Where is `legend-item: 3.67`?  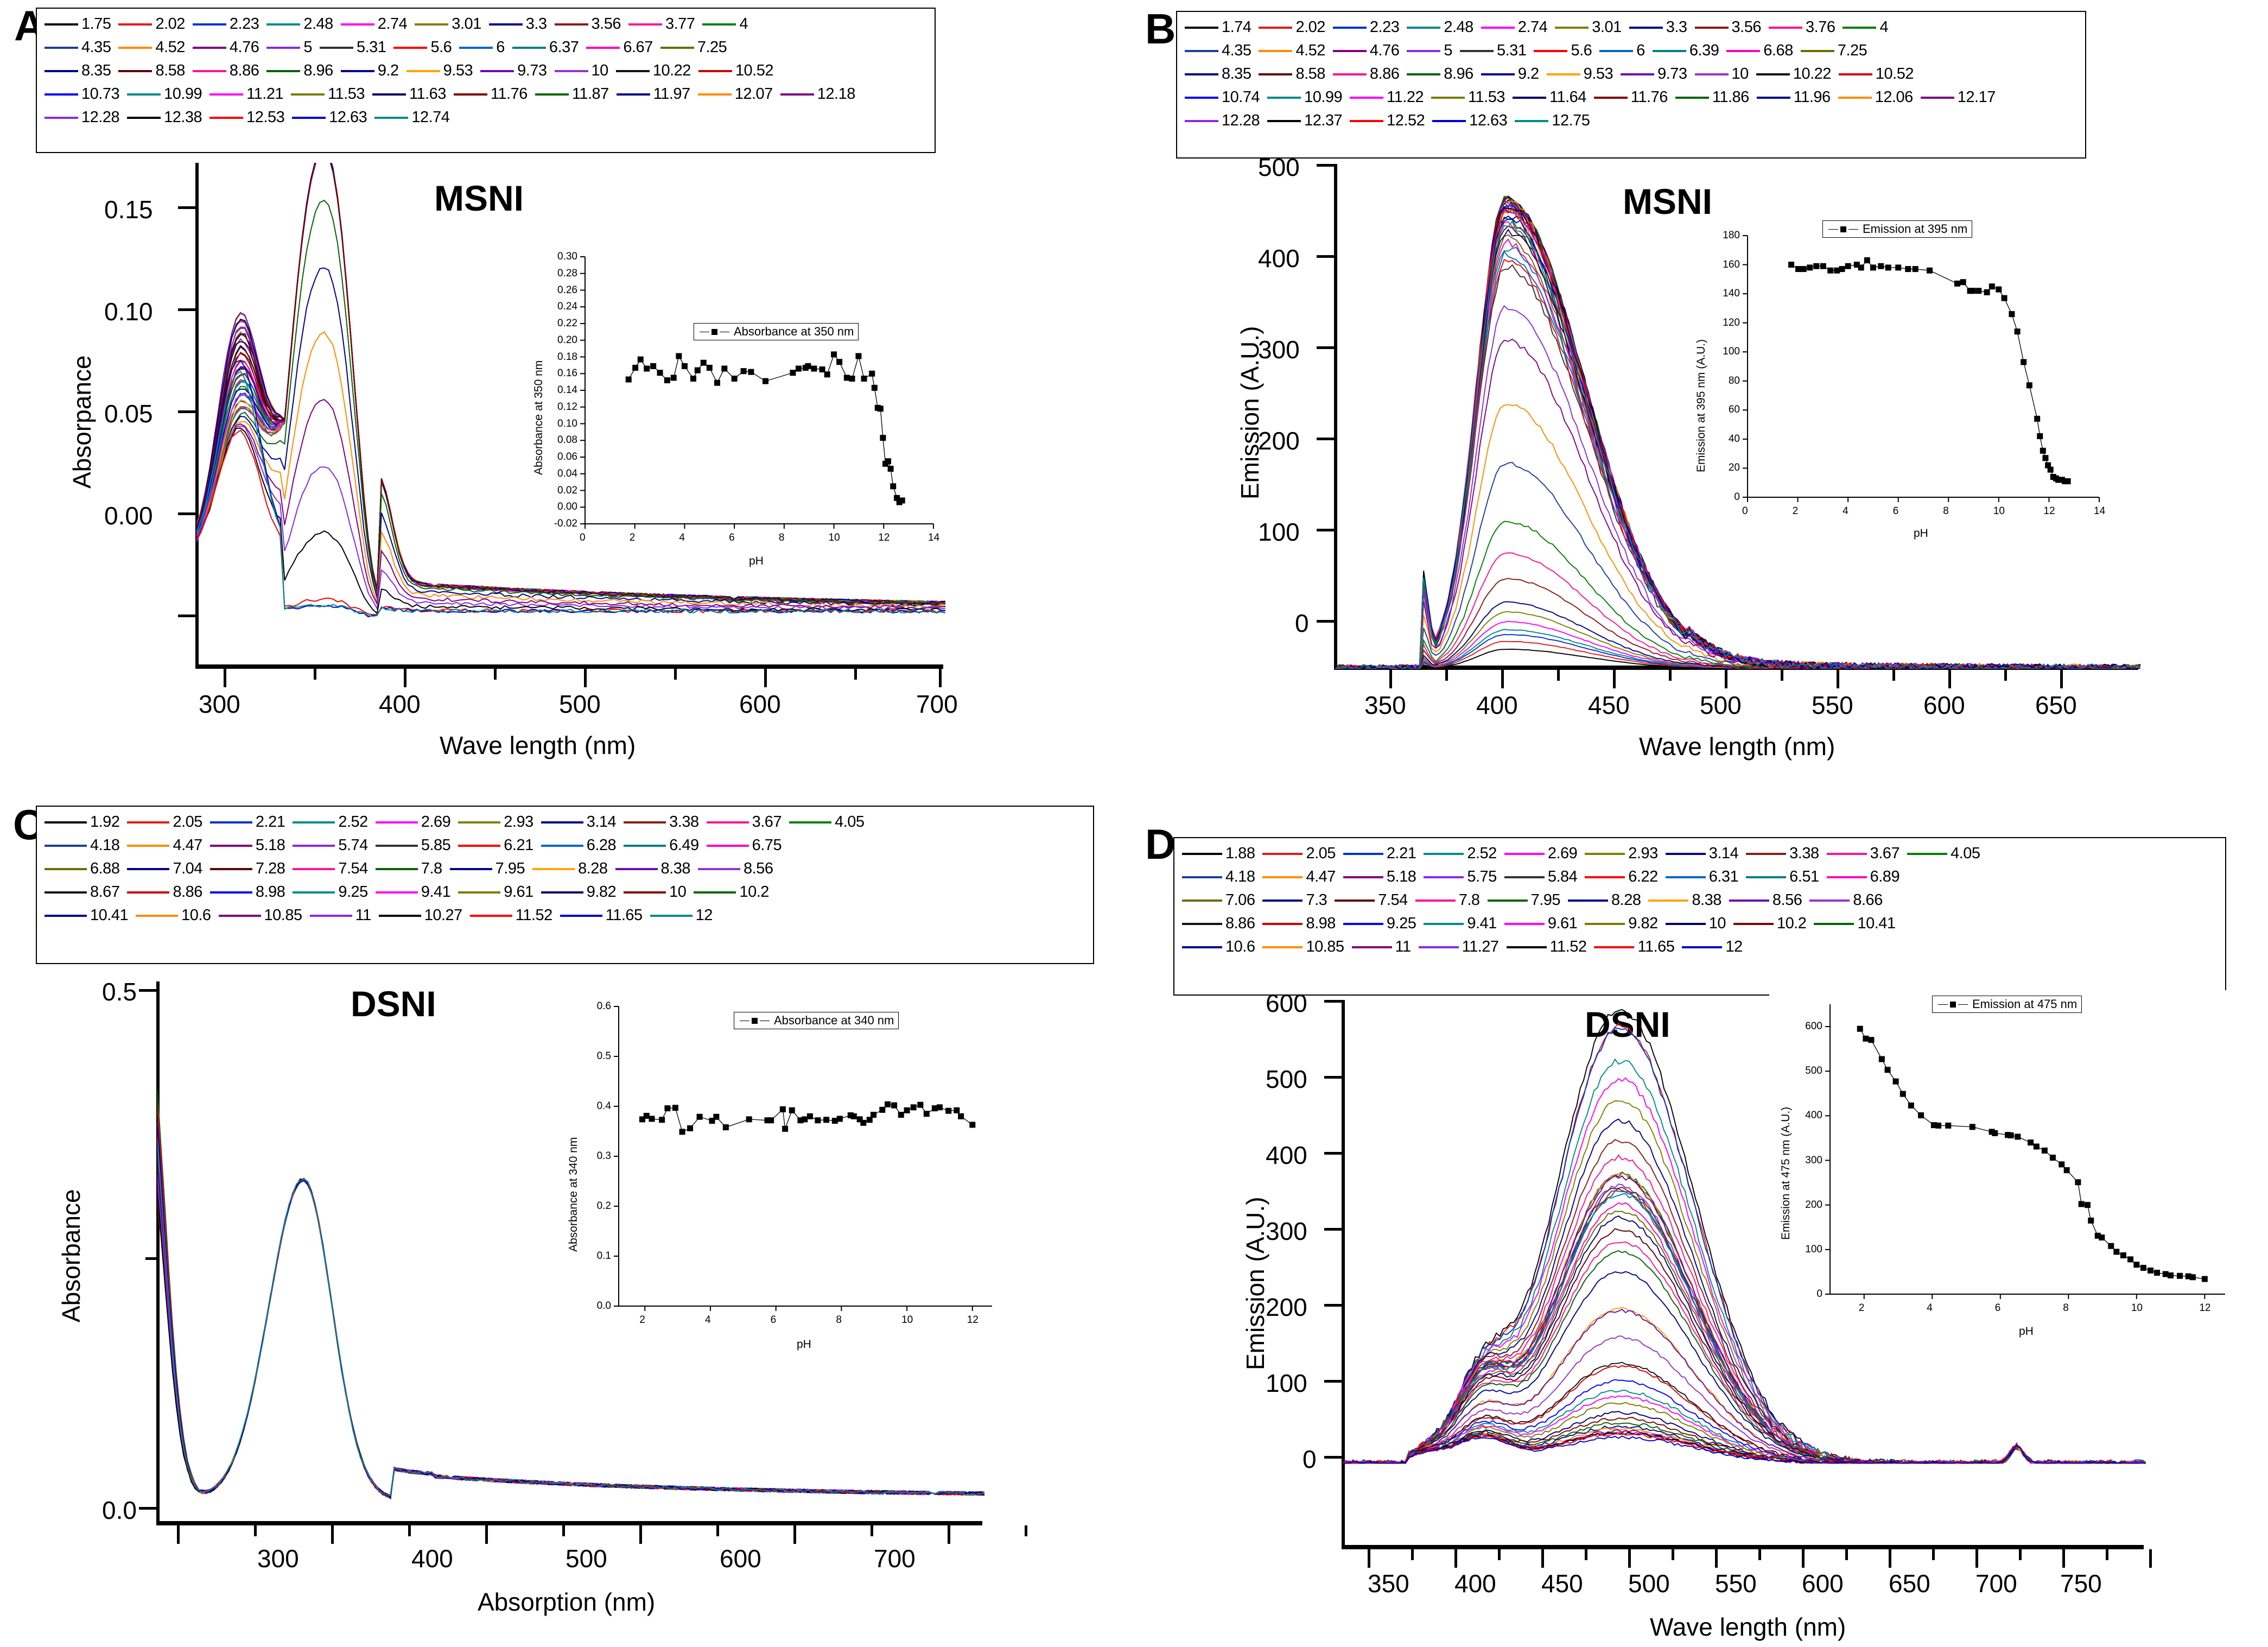 legend-item: 3.67 is located at coordinates (1866, 854).